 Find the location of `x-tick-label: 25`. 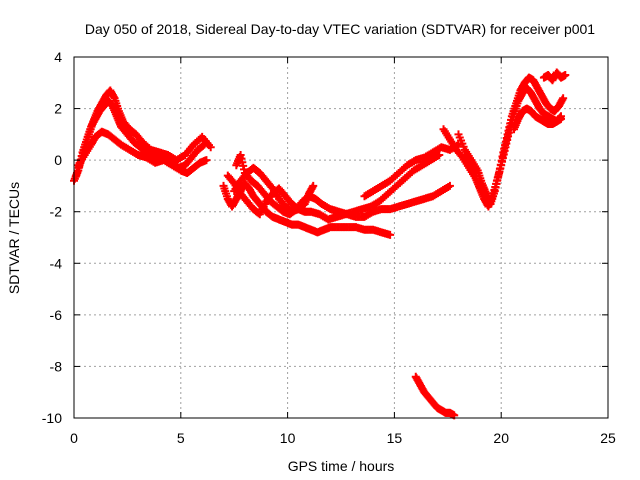

x-tick-label: 25 is located at coordinates (608, 438).